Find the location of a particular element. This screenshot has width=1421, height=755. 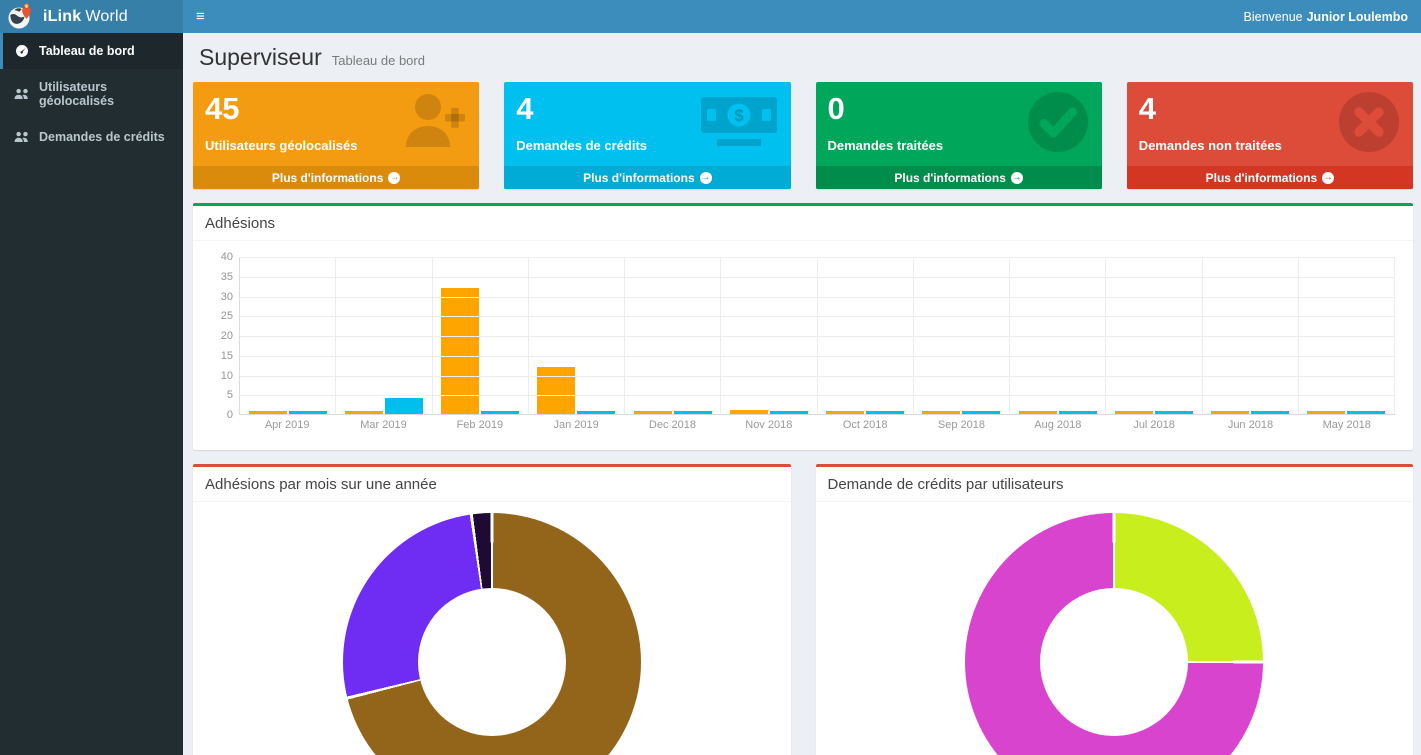

donut-chart-adhesions-par-mois is located at coordinates (491, 634).